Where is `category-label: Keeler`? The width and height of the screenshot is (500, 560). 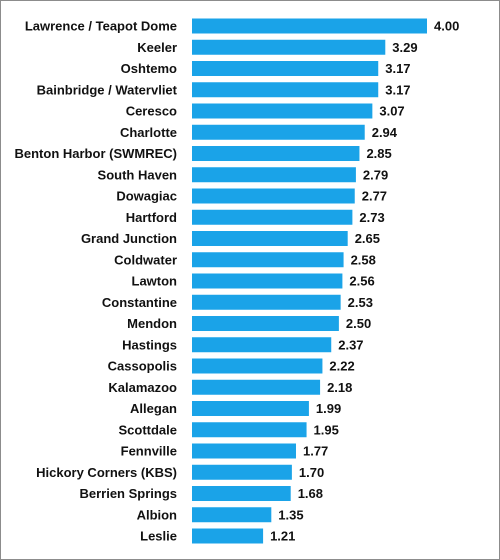 category-label: Keeler is located at coordinates (157, 47).